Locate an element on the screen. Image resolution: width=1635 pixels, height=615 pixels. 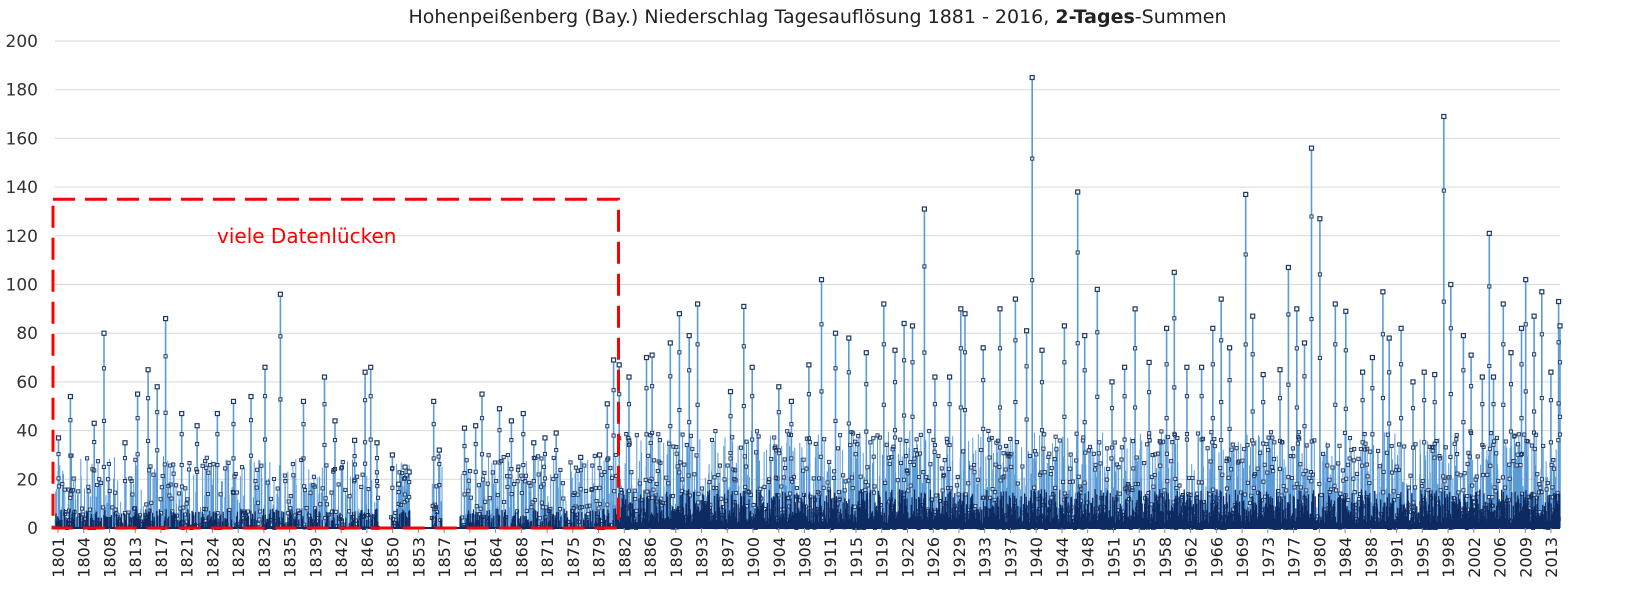
x-tick-label: 1933 is located at coordinates (985, 557).